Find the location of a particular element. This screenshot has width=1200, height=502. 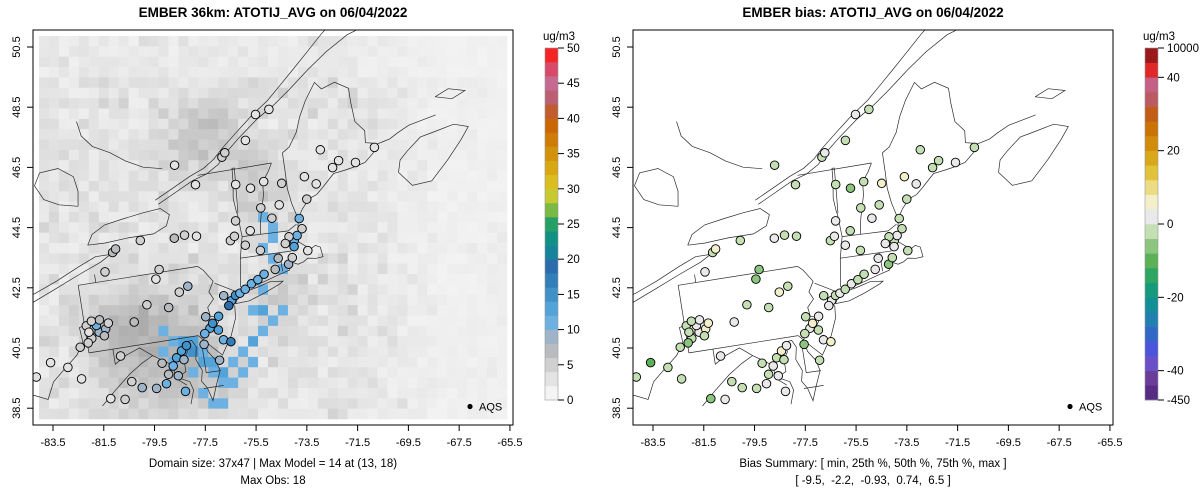

geo-georgian is located at coordinates (56, 187).